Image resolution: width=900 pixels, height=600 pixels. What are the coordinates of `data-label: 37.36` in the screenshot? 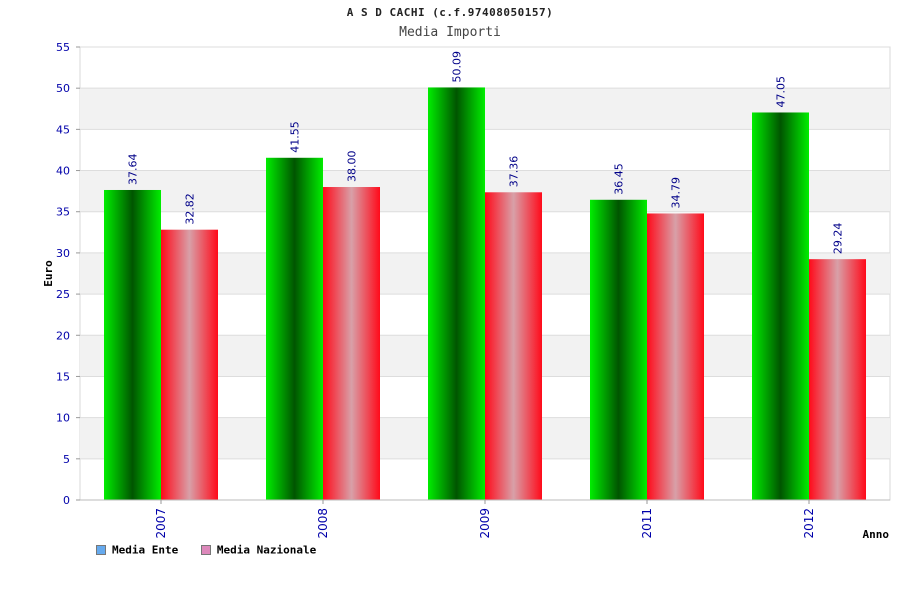 It's located at (514, 172).